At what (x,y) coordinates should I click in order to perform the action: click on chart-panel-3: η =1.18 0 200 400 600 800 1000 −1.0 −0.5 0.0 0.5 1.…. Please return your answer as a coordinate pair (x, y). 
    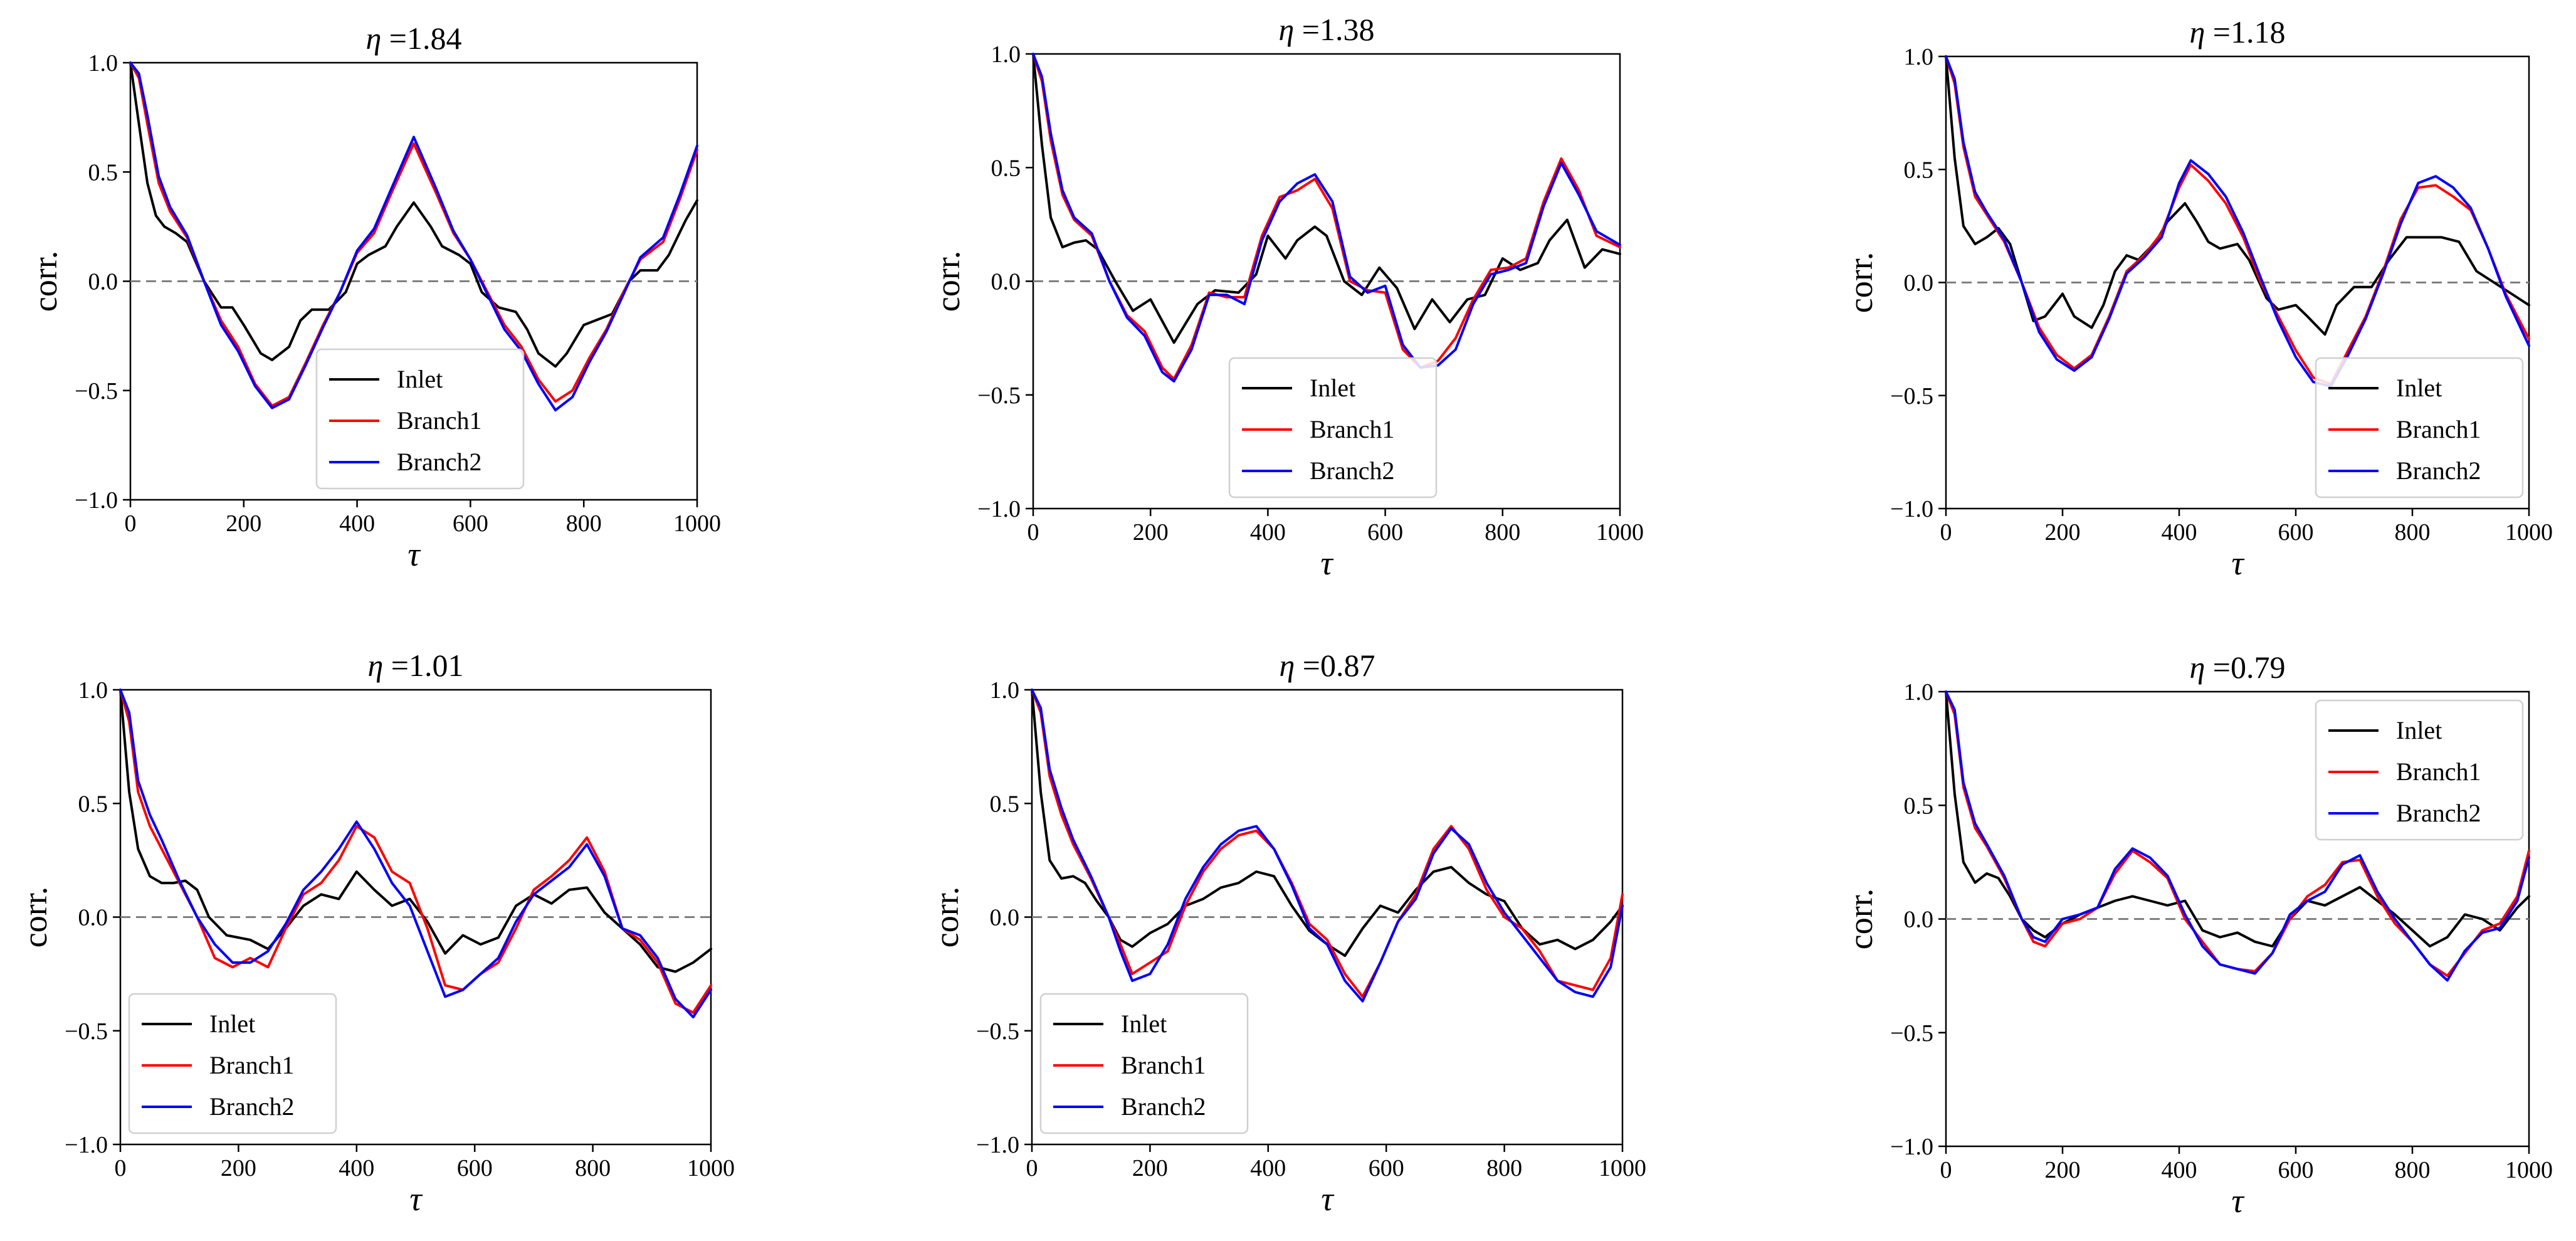
    Looking at the image, I should click on (2197, 298).